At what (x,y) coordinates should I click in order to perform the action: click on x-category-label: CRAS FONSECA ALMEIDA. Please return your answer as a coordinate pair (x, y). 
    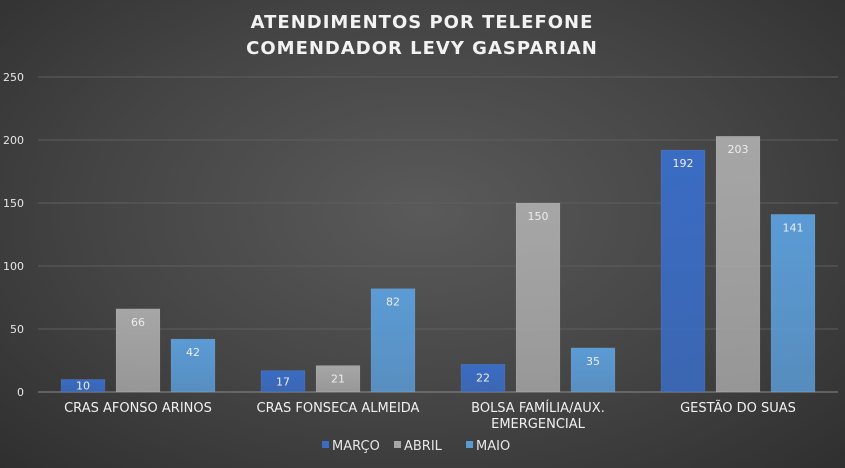
    Looking at the image, I should click on (338, 408).